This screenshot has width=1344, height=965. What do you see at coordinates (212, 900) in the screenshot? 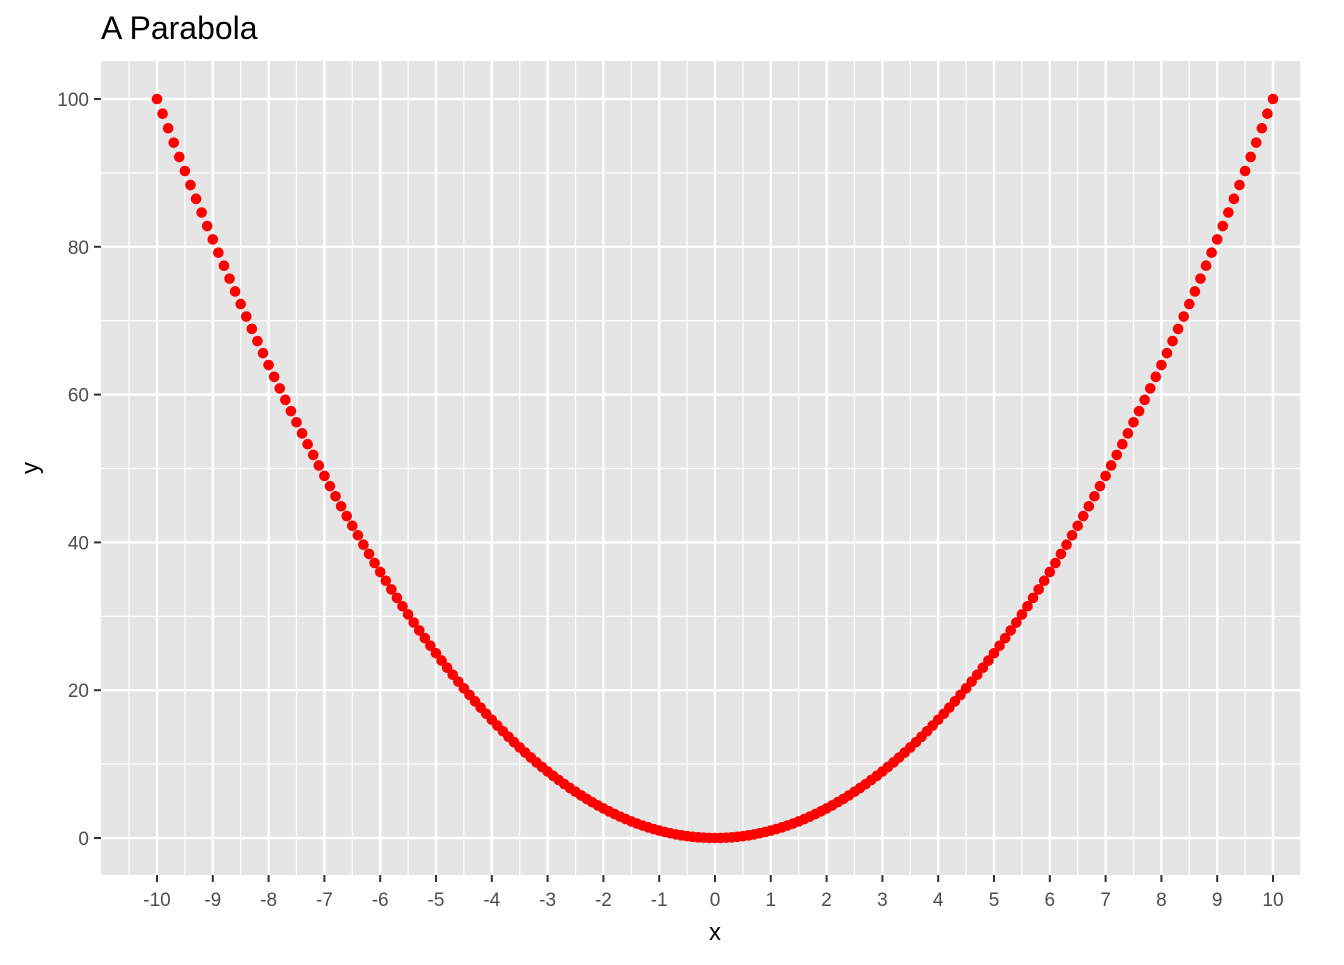
I see `x-tick-label: -9` at bounding box center [212, 900].